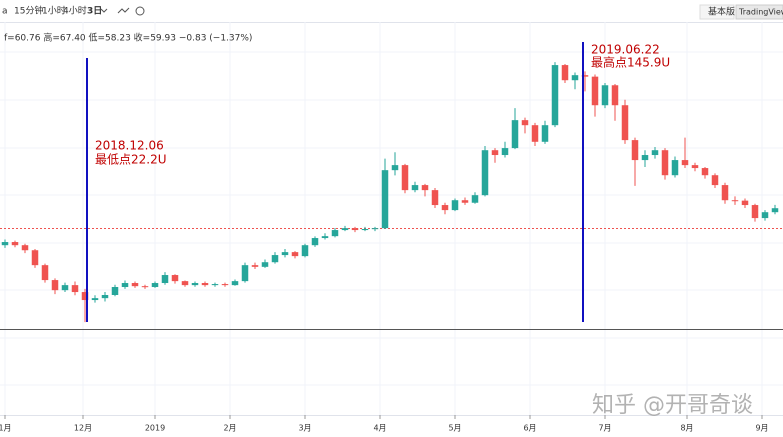 The width and height of the screenshot is (783, 437). What do you see at coordinates (529, 428) in the screenshot?
I see `x-tick-label: 6月` at bounding box center [529, 428].